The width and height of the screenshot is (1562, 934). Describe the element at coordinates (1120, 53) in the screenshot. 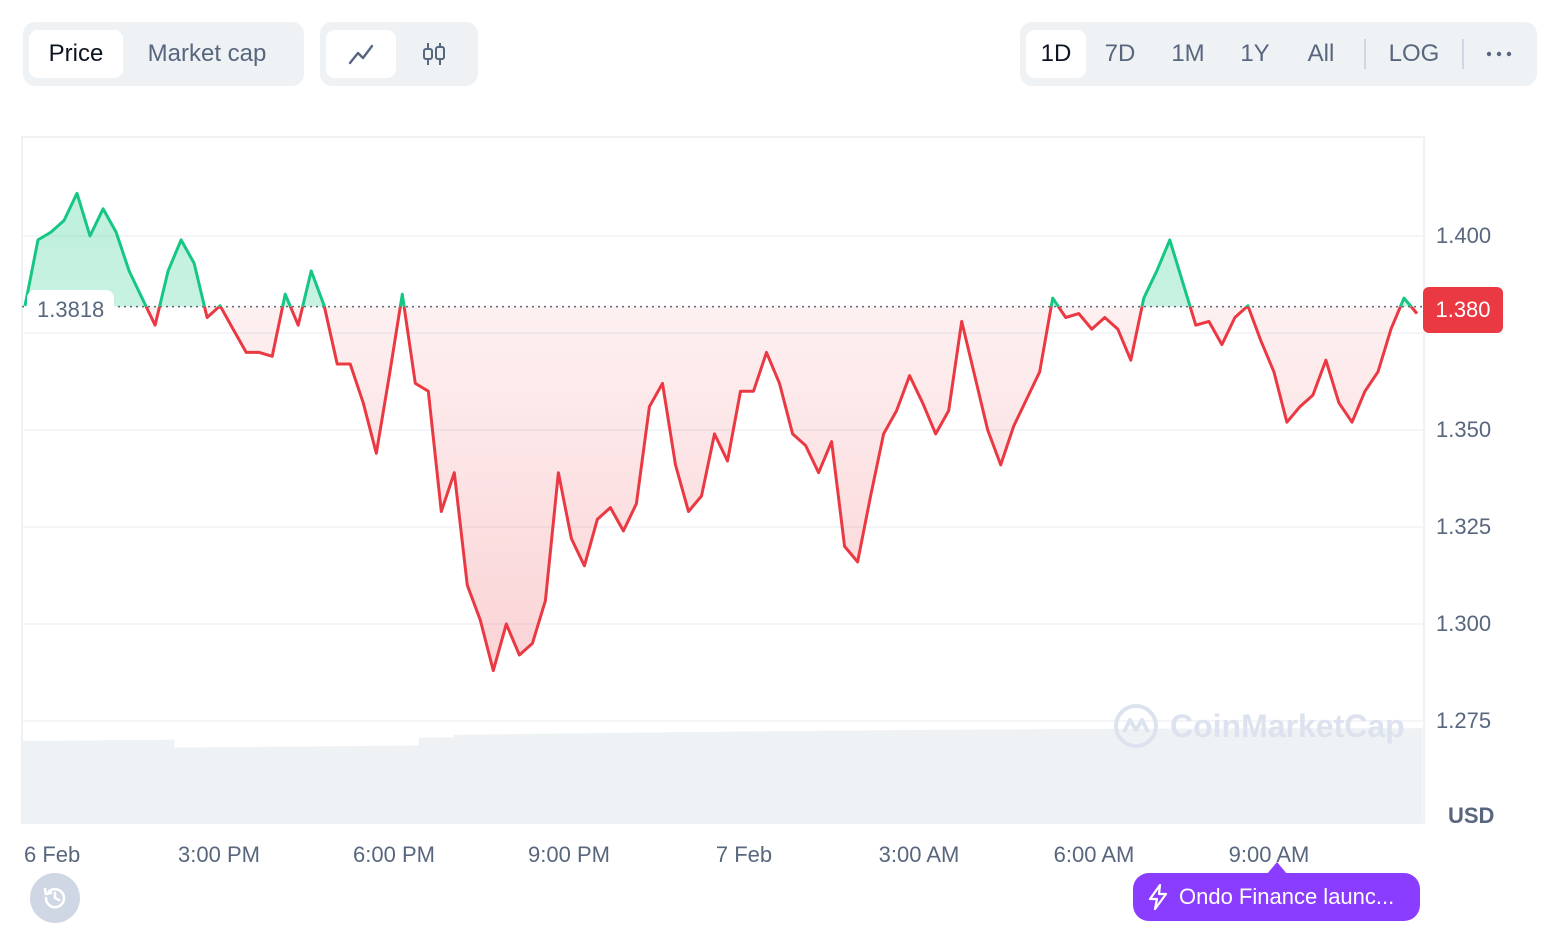

I see `range-7d: 7D` at that location.